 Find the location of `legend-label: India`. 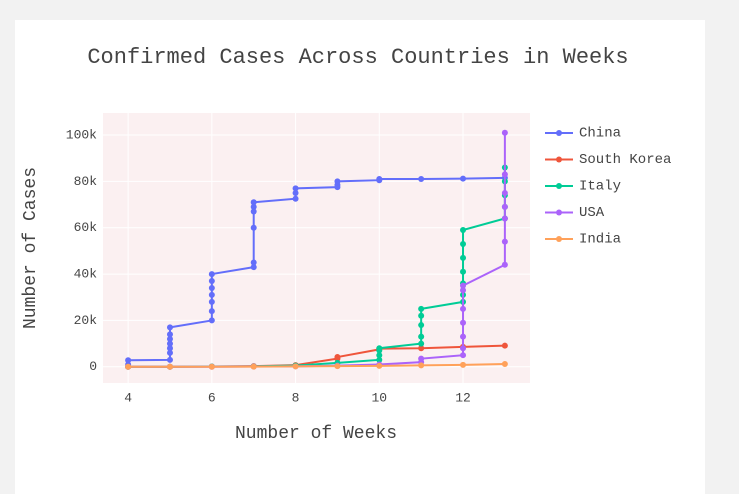

legend-label: India is located at coordinates (600, 240).